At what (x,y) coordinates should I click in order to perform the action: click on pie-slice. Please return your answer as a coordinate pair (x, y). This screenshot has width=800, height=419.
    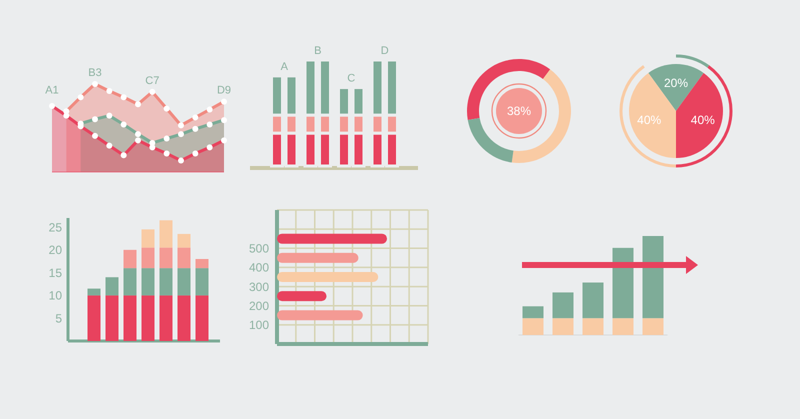
    Looking at the image, I should click on (676, 87).